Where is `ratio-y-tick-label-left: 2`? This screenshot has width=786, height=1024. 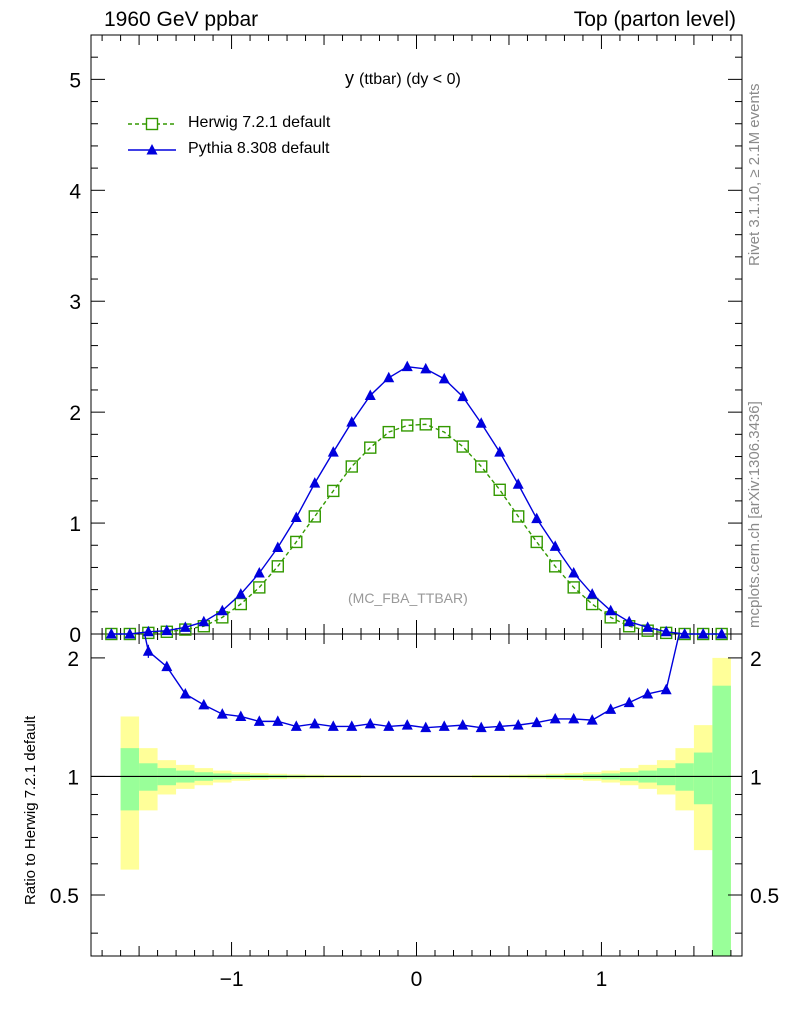 ratio-y-tick-label-left: 2 is located at coordinates (73, 659).